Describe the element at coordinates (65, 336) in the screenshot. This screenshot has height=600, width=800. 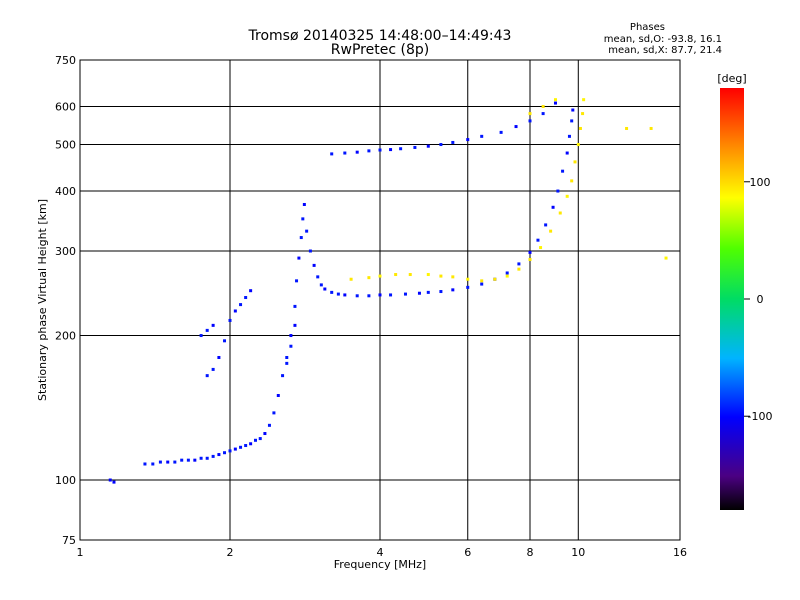
I see `y-tick-label: 200` at that location.